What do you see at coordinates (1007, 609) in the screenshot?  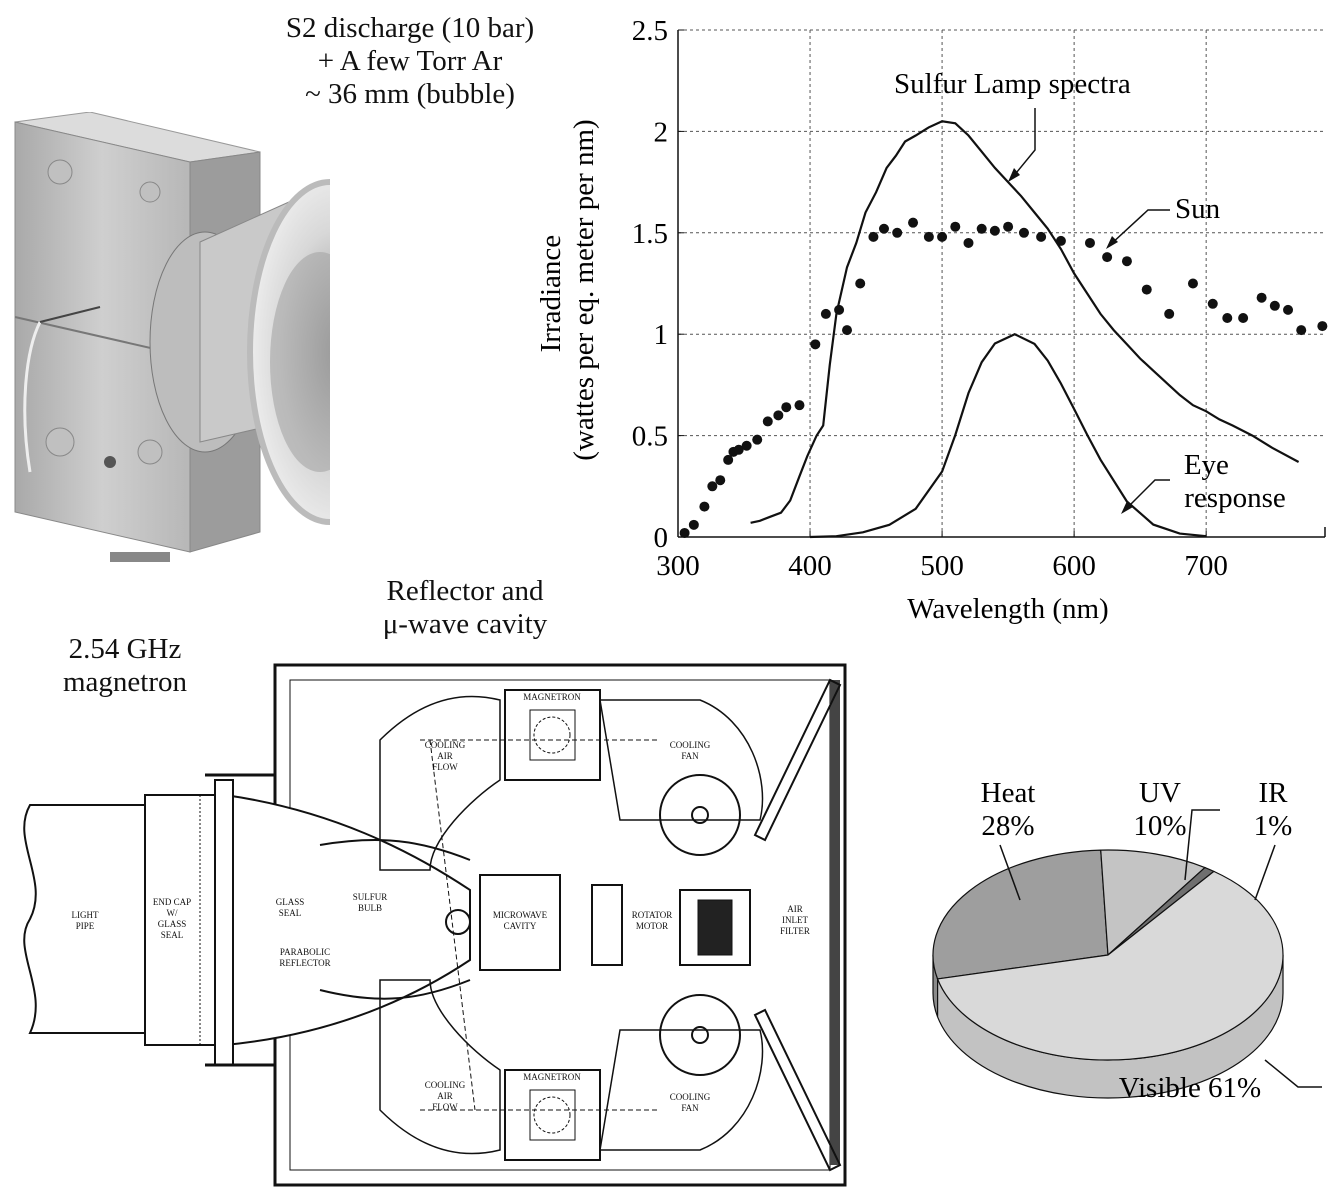 I see `x-axis-label: Wavelength (nm)` at bounding box center [1007, 609].